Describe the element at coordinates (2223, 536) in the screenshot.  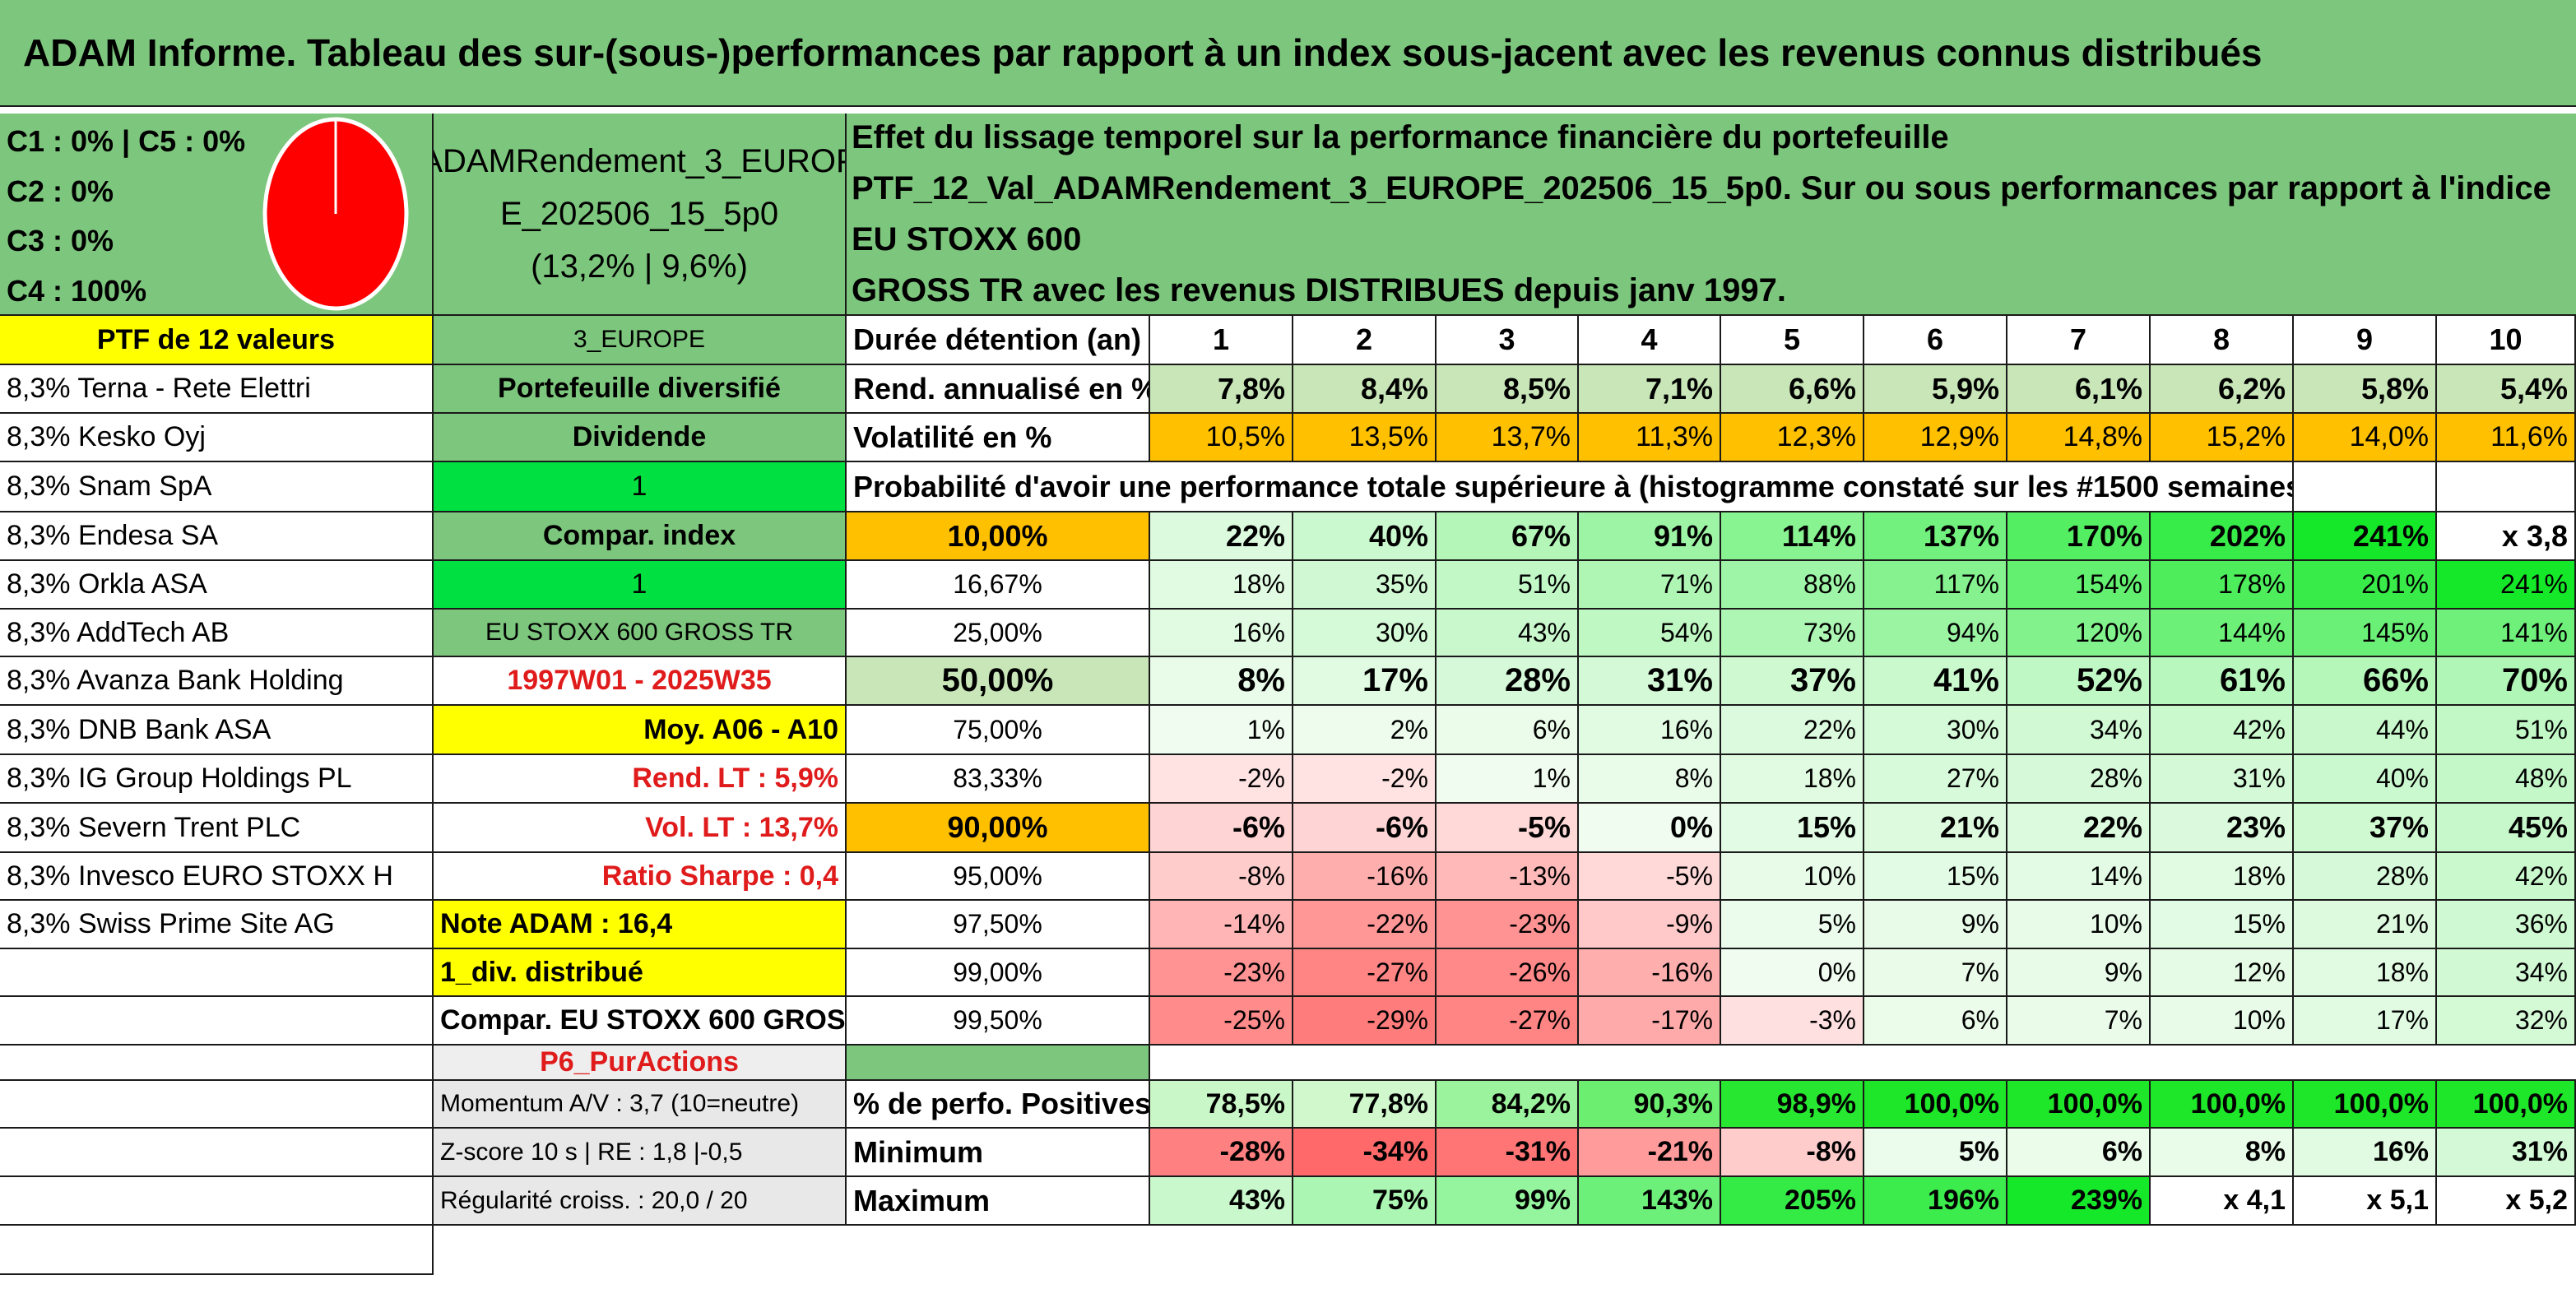
I see `prob-value: 202%` at that location.